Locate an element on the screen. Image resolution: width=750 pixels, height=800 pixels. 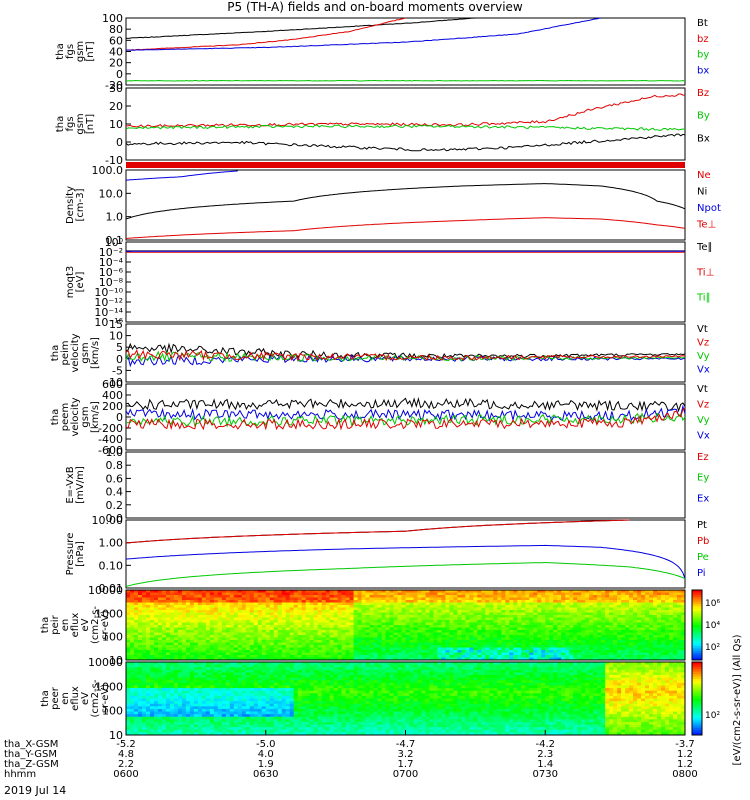
p6-ytick-label: 0 is located at coordinates (119, 417).